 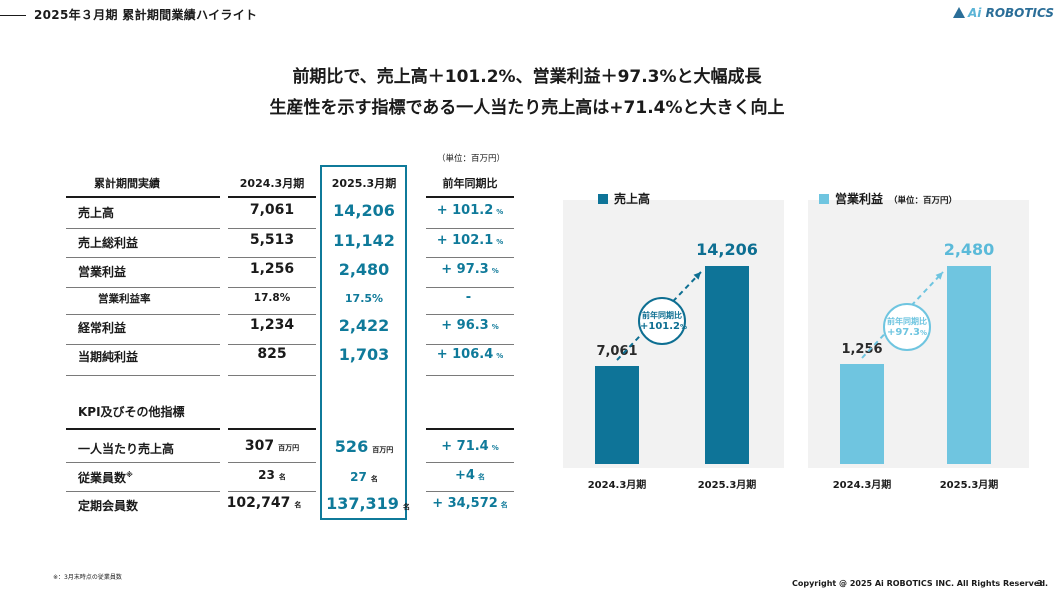 I want to click on kpi-label-footnote-mark: ※, so click(x=129, y=475).